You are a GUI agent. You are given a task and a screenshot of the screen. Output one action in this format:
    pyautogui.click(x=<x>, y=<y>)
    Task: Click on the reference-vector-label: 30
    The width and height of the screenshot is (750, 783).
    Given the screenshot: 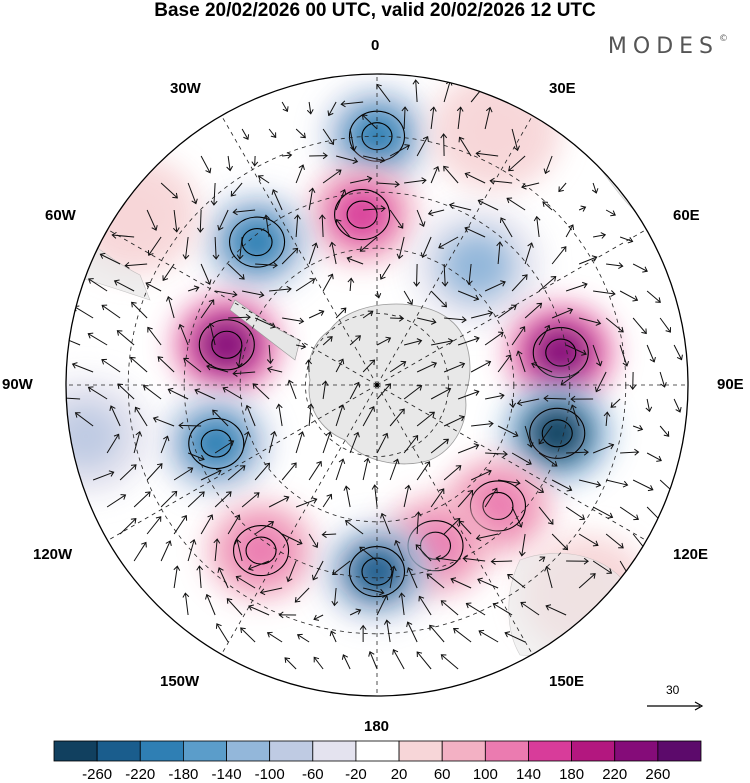 What is the action you would take?
    pyautogui.click(x=673, y=690)
    